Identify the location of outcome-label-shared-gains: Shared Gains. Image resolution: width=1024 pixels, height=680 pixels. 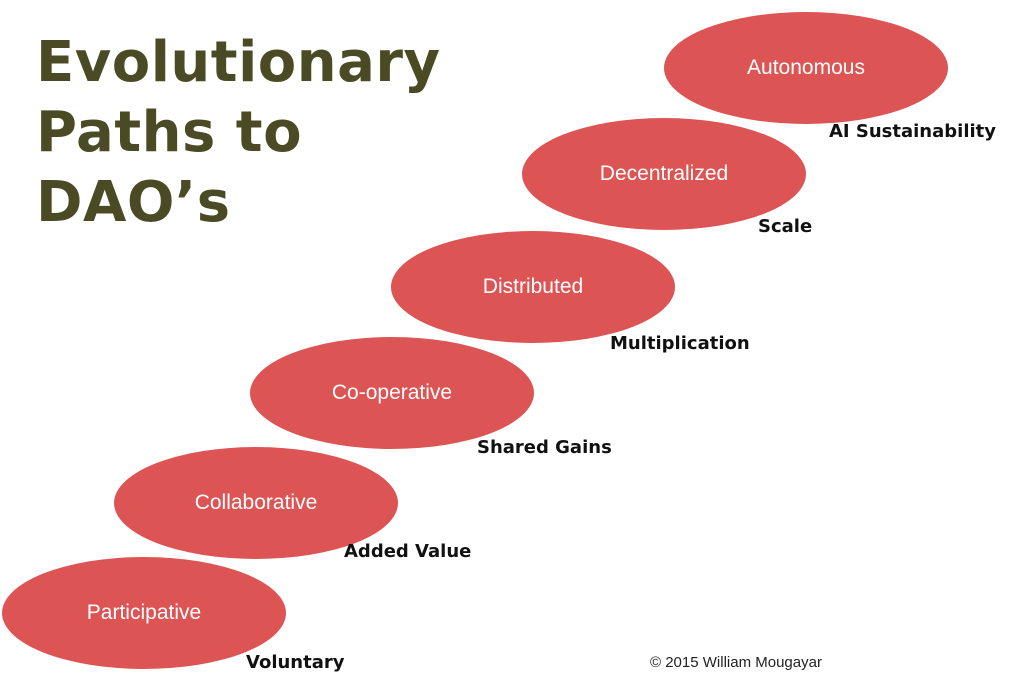
(544, 447).